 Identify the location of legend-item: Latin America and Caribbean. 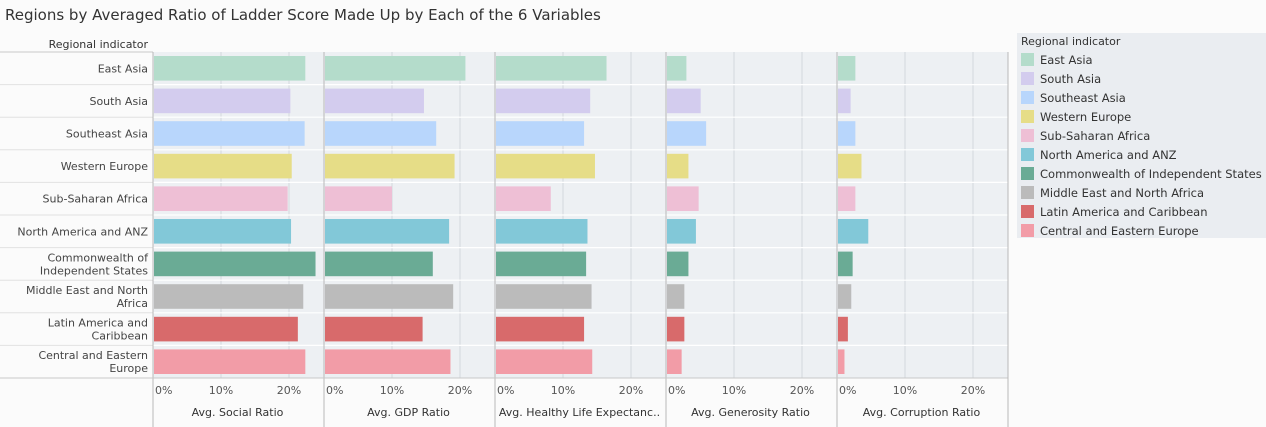
(1143, 211).